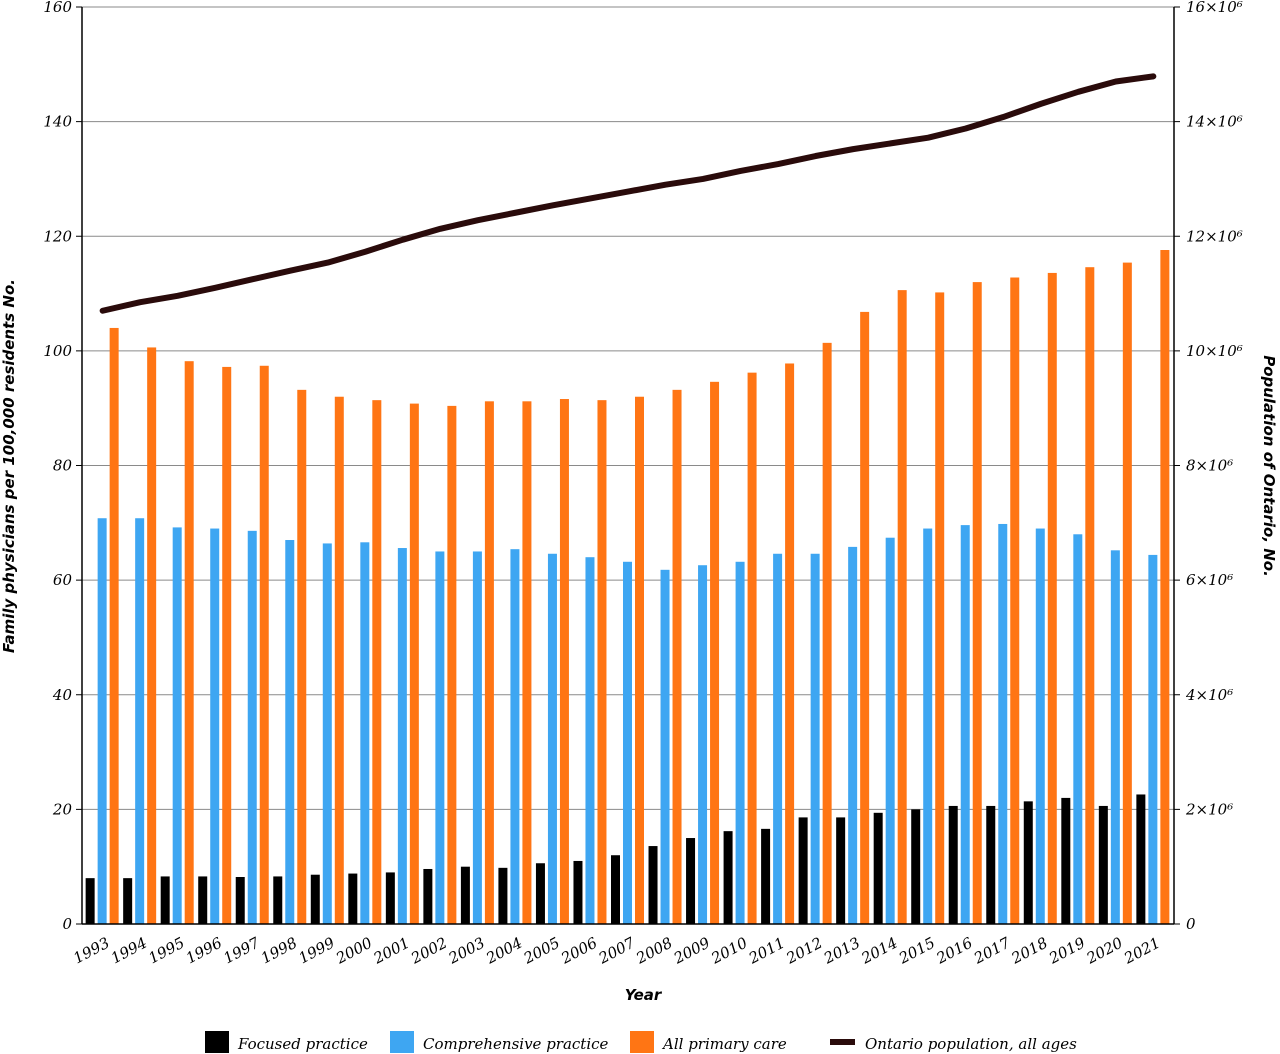  I want to click on bar-all-primary-care-2014, so click(902, 607).